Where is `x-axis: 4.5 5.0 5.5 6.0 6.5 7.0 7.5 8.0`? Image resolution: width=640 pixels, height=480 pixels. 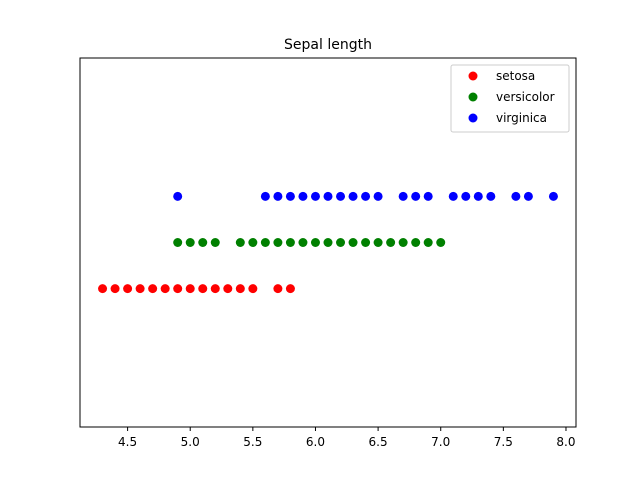
x-axis: 4.5 5.0 5.5 6.0 6.5 7.0 7.5 8.0 is located at coordinates (347, 438).